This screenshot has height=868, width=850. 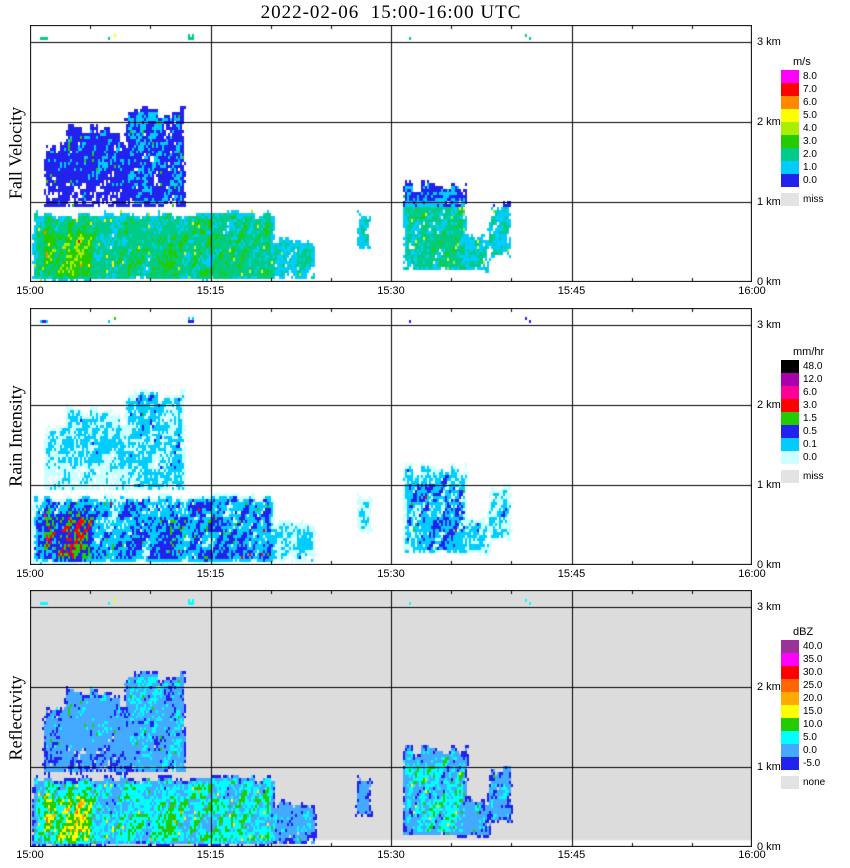 I want to click on fall-velocity-x-tick-15:00: 15:00, so click(x=30, y=291).